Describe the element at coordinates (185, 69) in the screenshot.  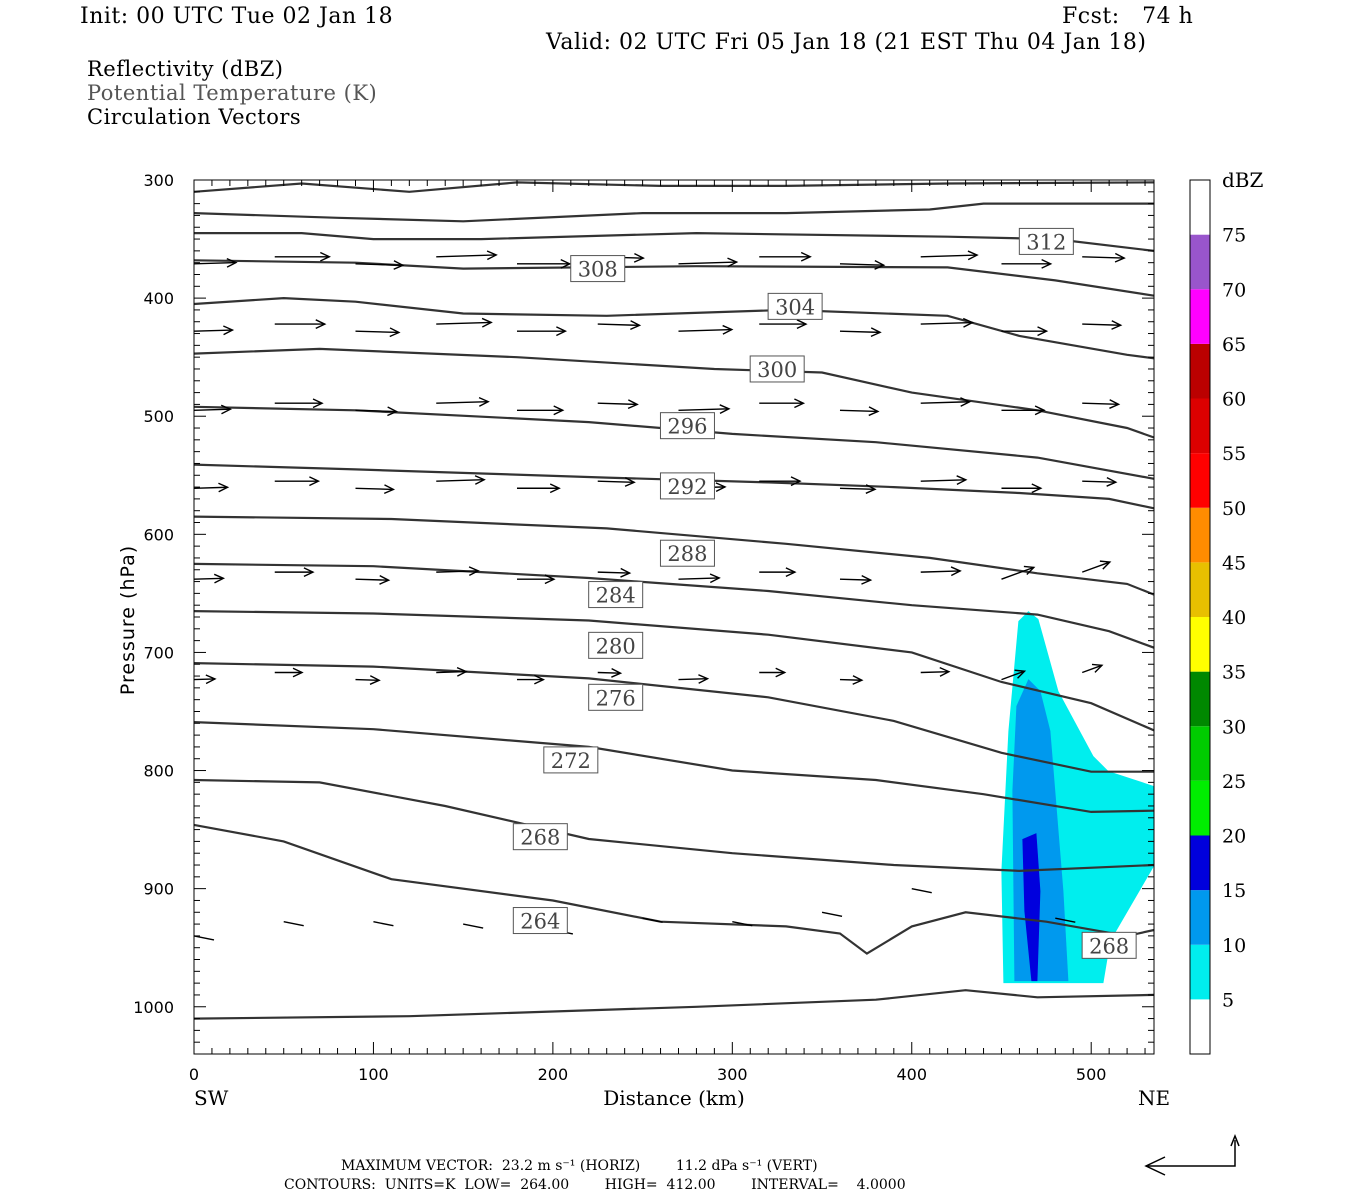
I see `field-reflectivity: Reflectivity (dBZ)` at that location.